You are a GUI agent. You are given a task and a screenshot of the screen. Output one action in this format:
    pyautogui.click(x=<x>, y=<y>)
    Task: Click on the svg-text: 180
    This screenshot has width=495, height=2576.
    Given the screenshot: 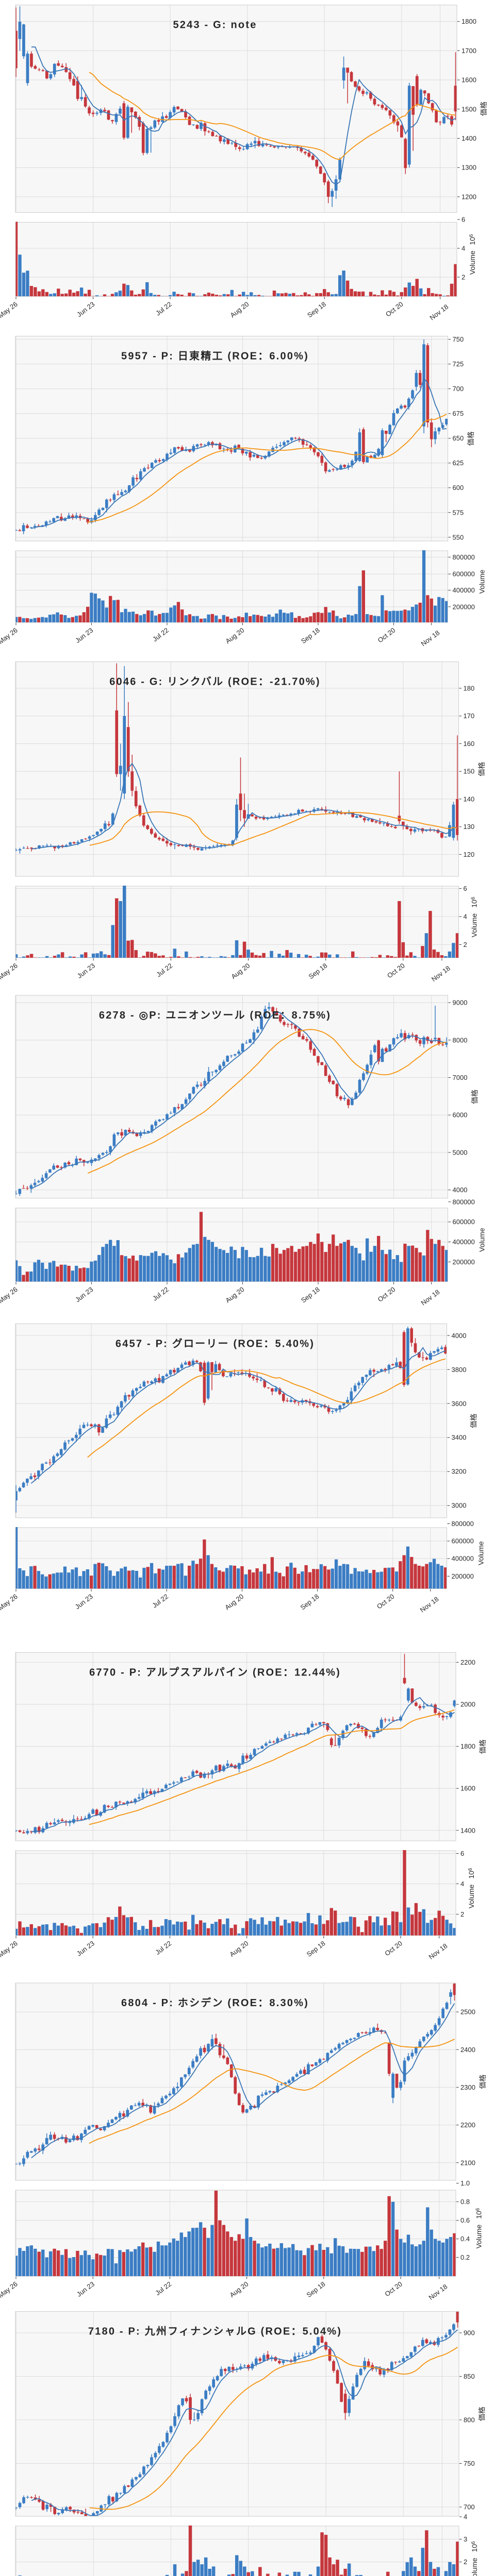 What is the action you would take?
    pyautogui.click(x=470, y=688)
    